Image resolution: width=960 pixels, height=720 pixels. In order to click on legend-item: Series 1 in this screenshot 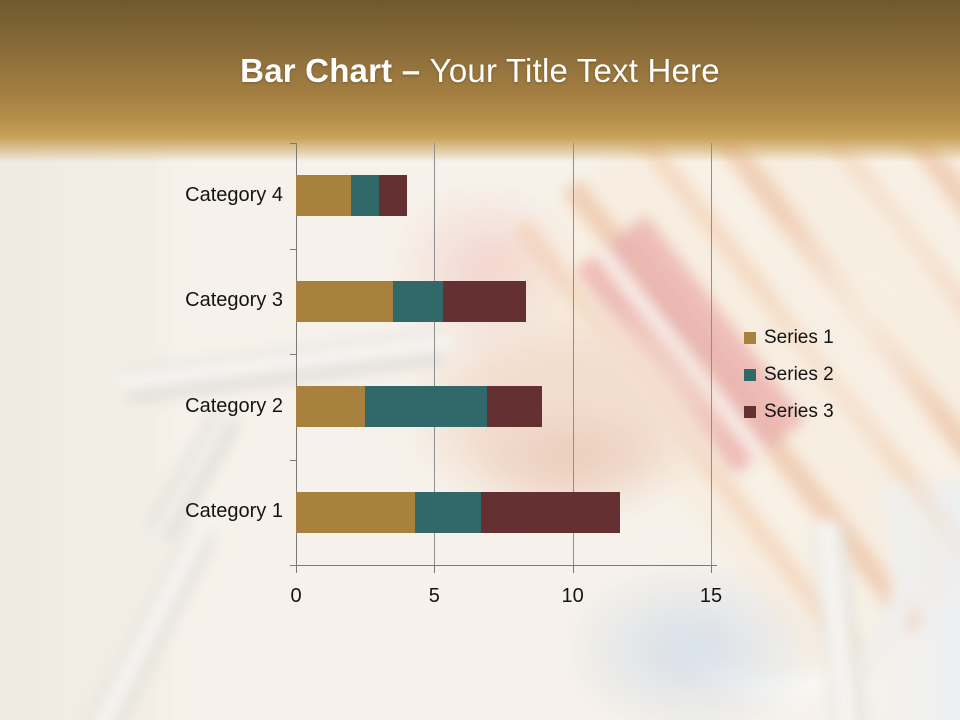, I will do `click(789, 337)`.